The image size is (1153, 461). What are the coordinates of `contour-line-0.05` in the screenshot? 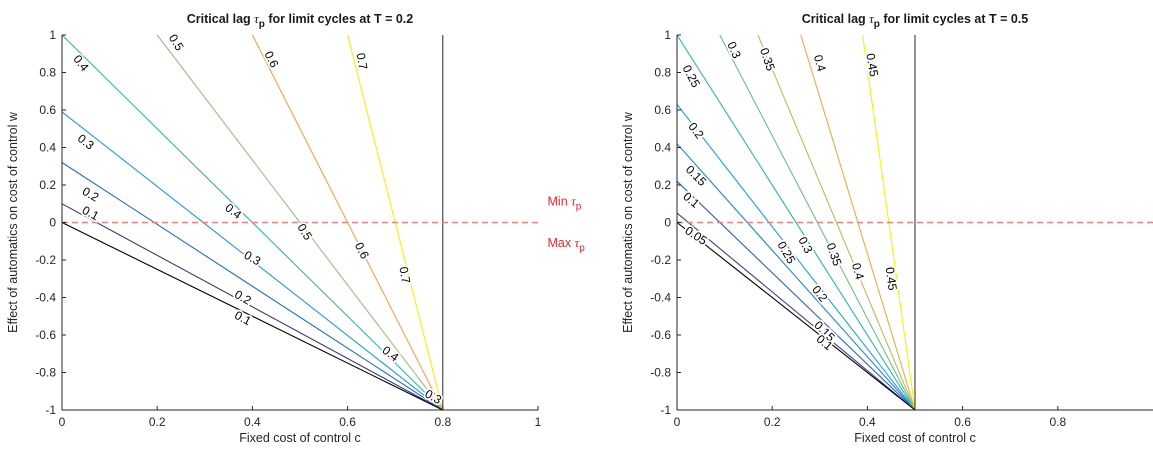 It's located at (796, 311).